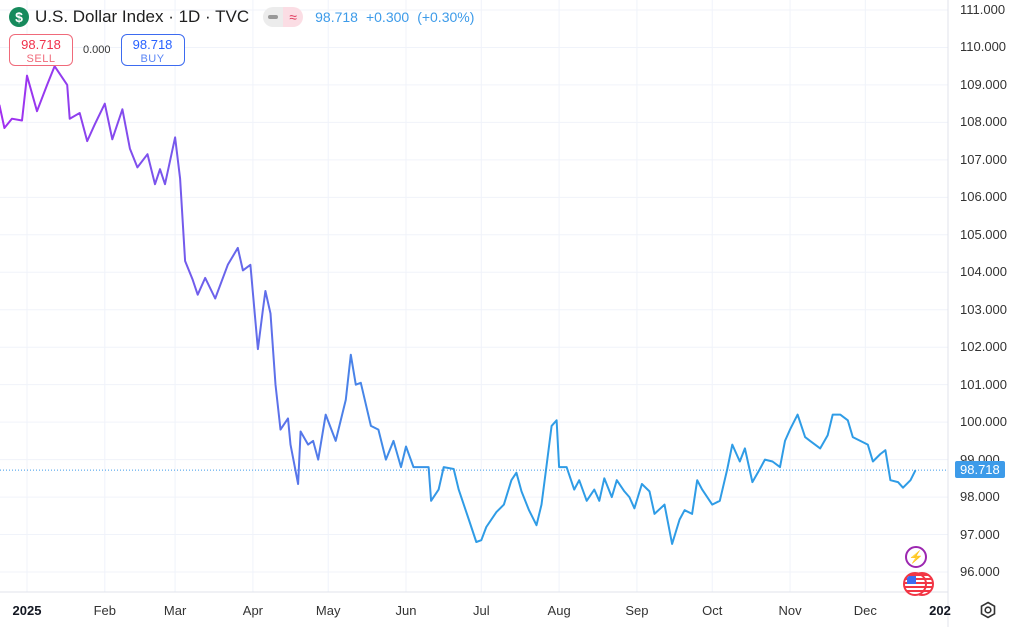 This screenshot has width=1024, height=627. What do you see at coordinates (980, 571) in the screenshot?
I see `y-tick-label: 96.000` at bounding box center [980, 571].